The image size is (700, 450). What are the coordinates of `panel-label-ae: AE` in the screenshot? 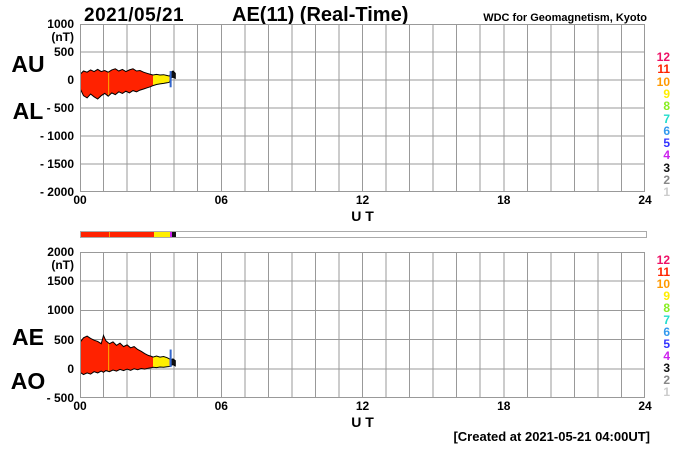 It's located at (28, 337).